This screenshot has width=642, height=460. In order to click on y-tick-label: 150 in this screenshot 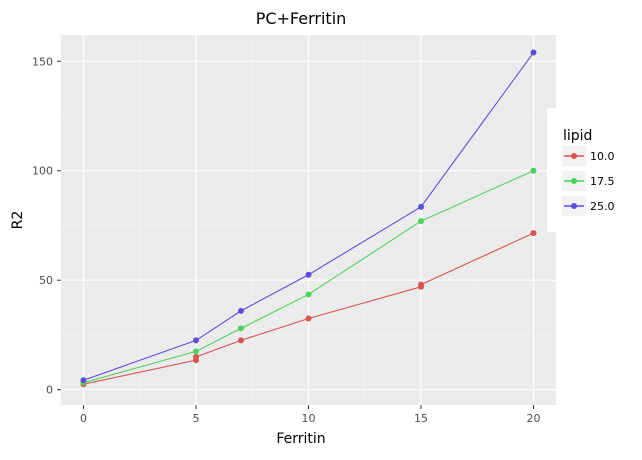, I will do `click(42, 61)`.